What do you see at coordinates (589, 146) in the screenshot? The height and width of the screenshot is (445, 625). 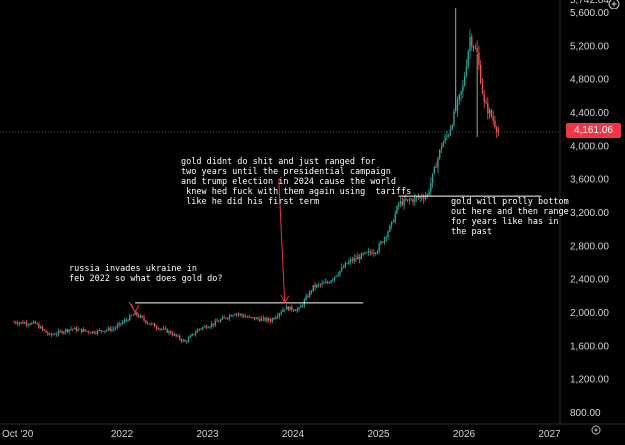 I see `y-tick-label: 4,000.00` at bounding box center [589, 146].